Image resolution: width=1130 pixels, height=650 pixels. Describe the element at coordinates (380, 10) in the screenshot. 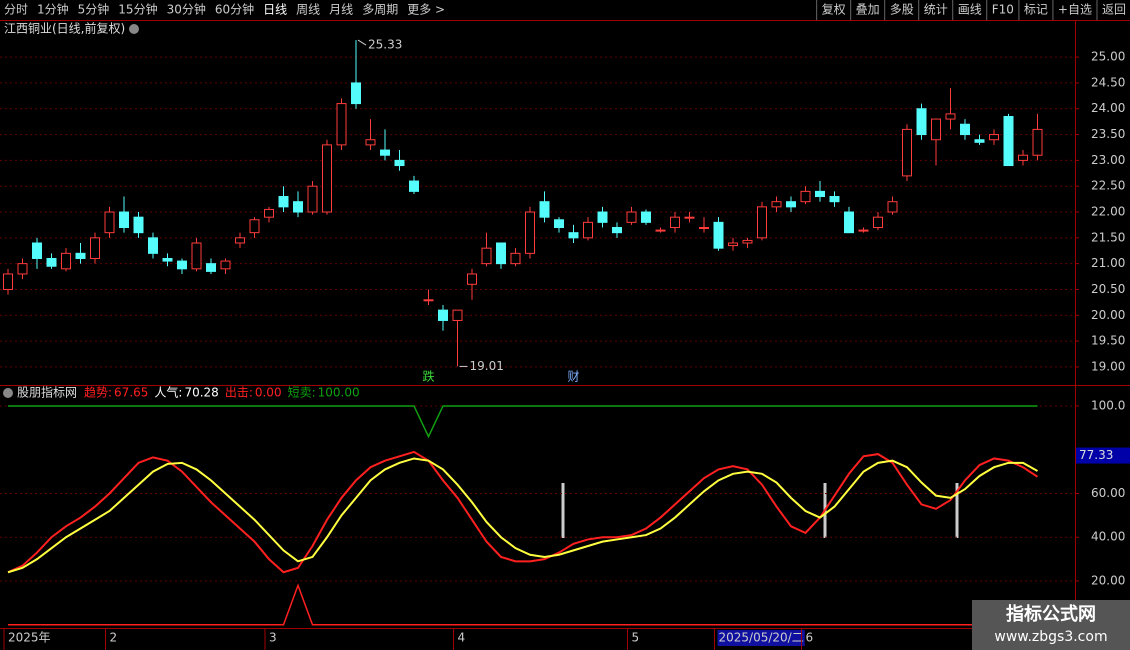

I see `toolbar-button: 多周期` at that location.